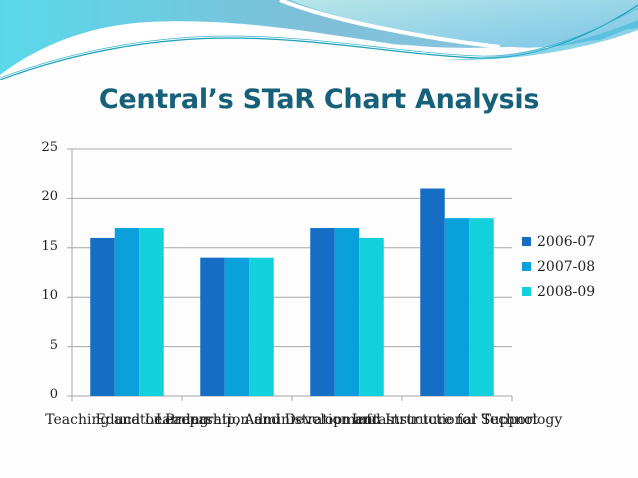 This screenshot has height=478, width=638. Describe the element at coordinates (237, 420) in the screenshot. I see `x-axis-label: Educator Preparation and Development` at that location.